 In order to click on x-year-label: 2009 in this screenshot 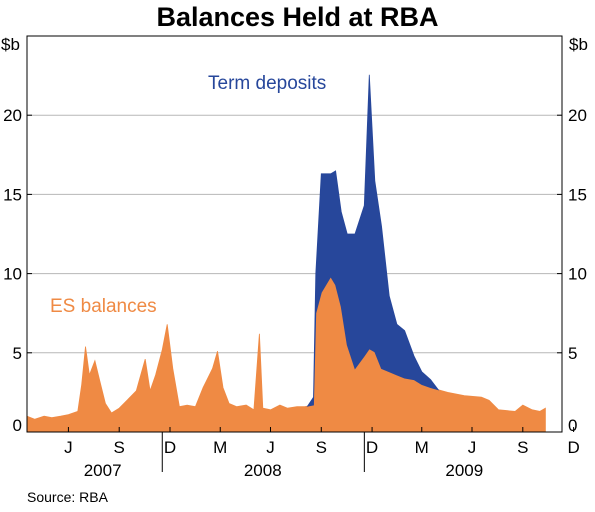, I will do `click(464, 470)`.